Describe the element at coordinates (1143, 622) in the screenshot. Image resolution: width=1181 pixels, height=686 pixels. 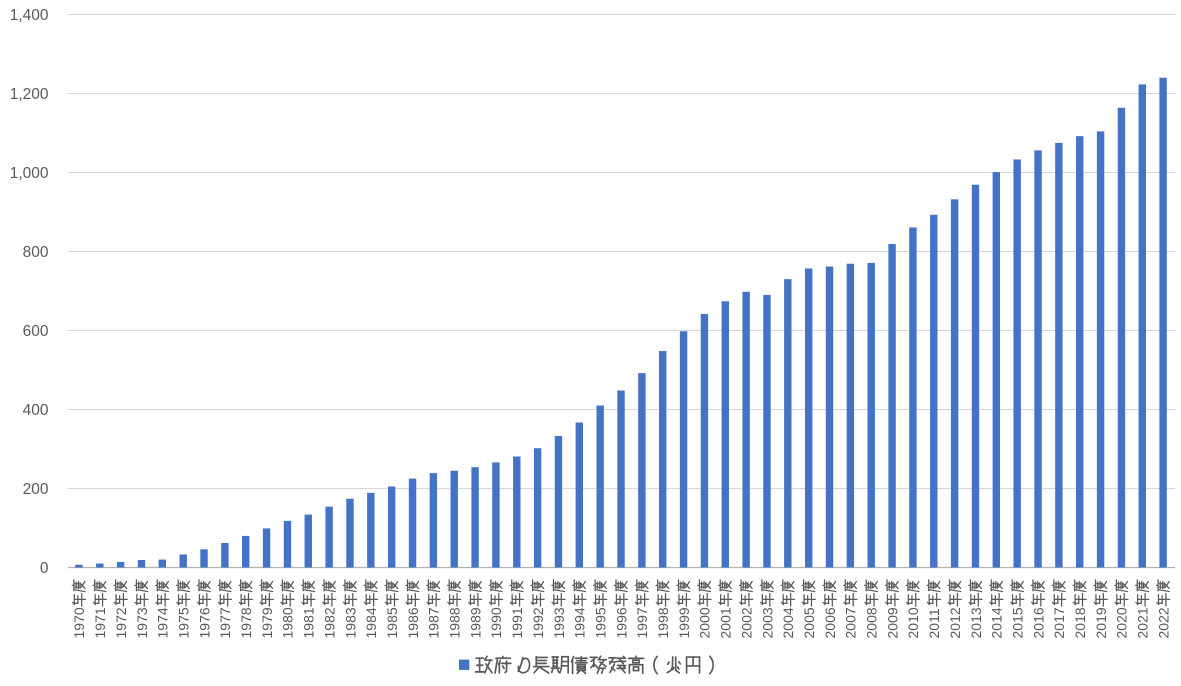
I see `svg-text: 2021` at that location.